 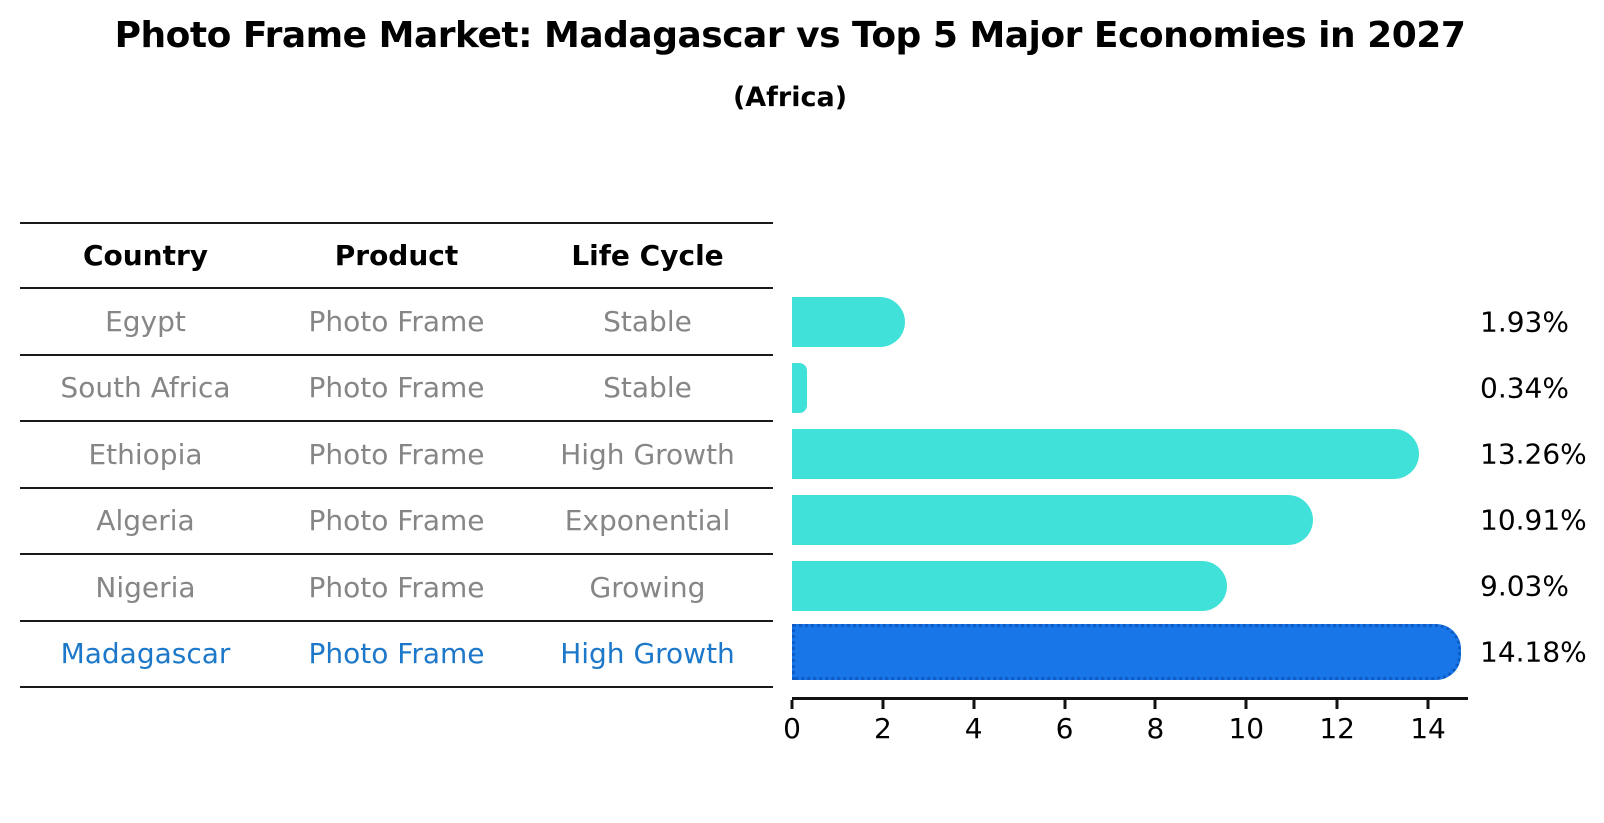 I want to click on x-tick-label: 10, so click(x=1246, y=728).